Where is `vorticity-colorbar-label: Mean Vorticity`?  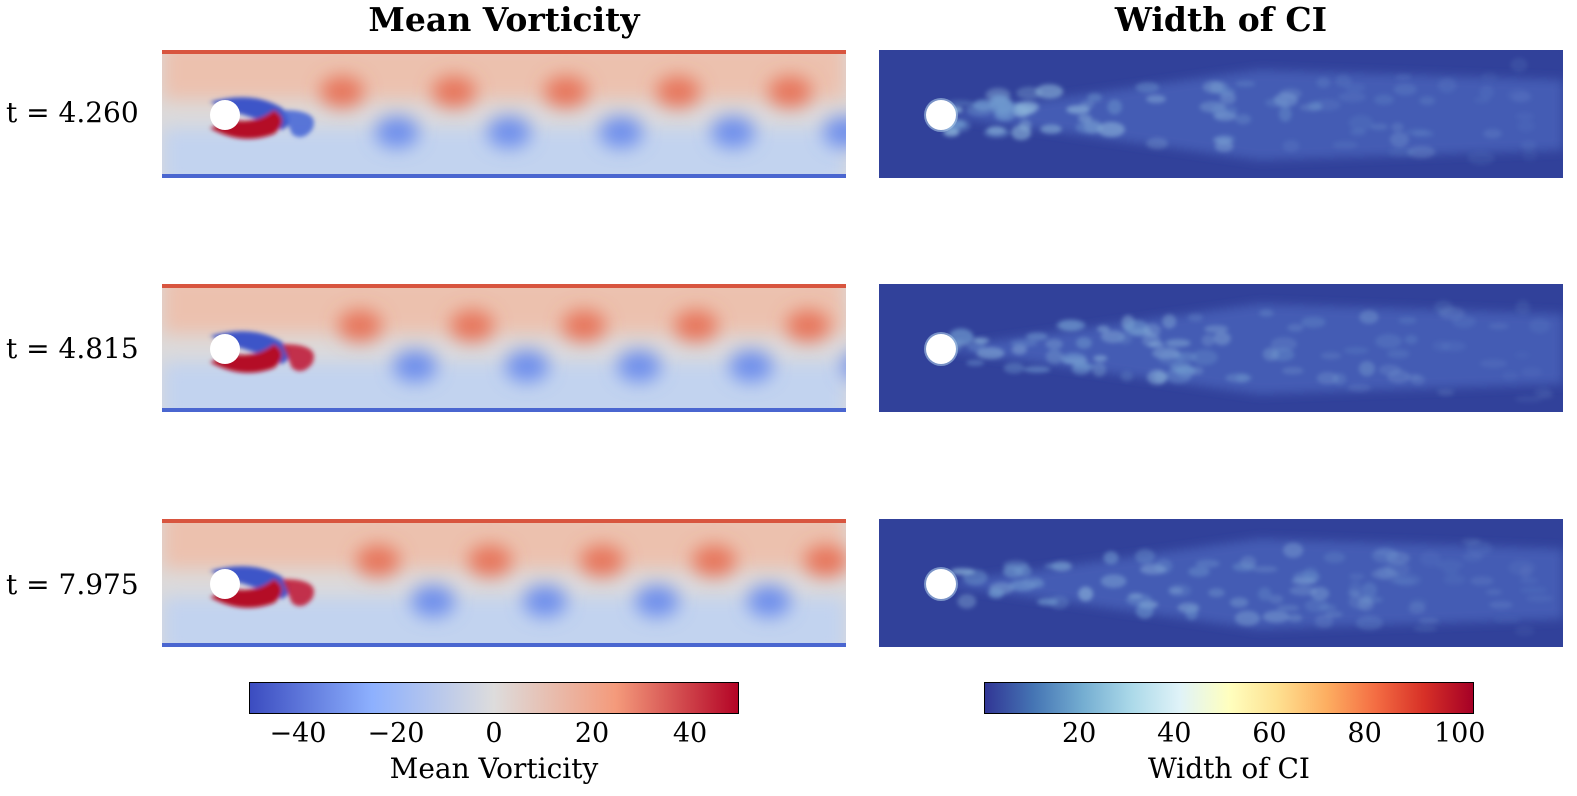 vorticity-colorbar-label: Mean Vorticity is located at coordinates (494, 768).